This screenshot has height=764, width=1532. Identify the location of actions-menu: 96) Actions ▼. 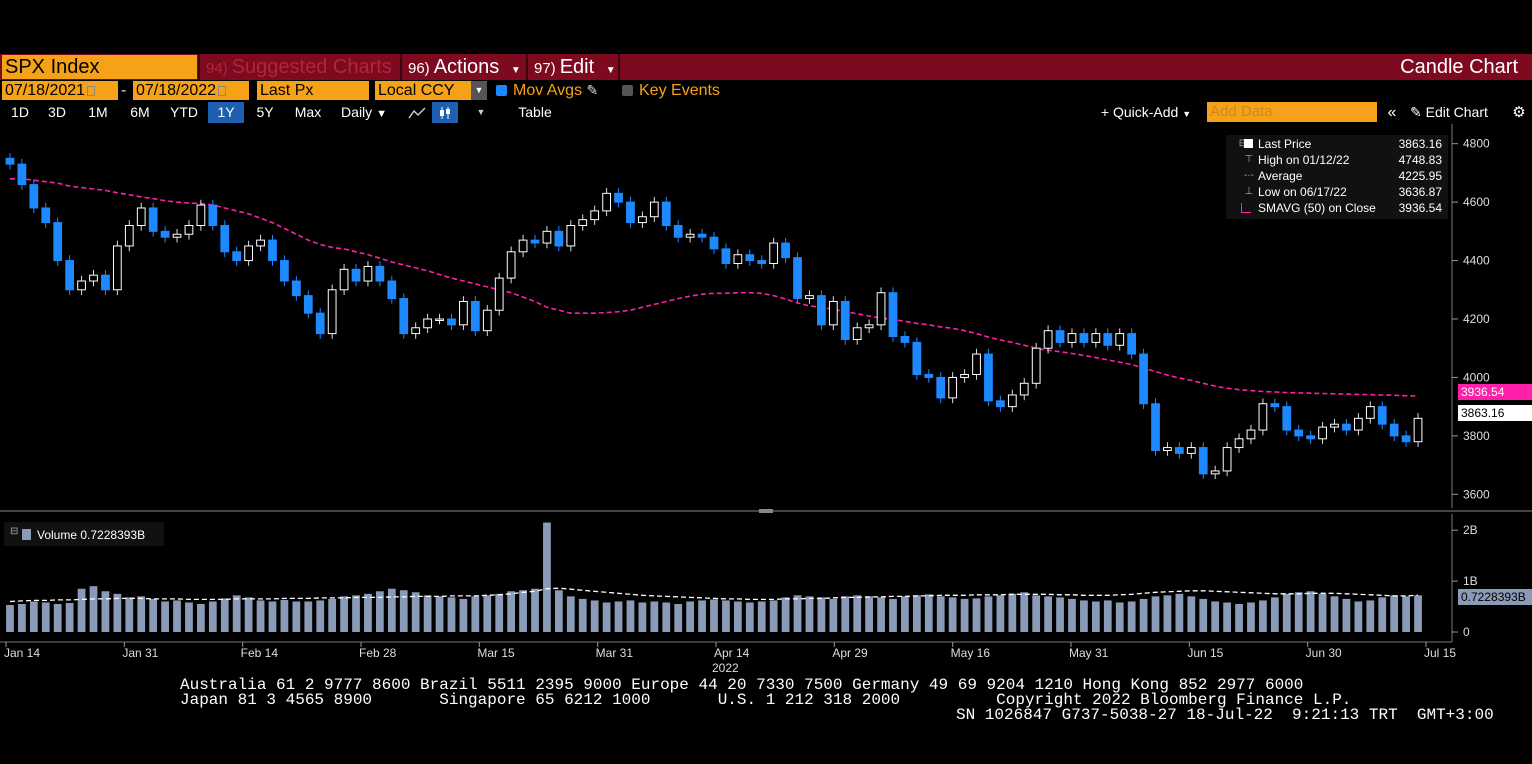
(463, 67).